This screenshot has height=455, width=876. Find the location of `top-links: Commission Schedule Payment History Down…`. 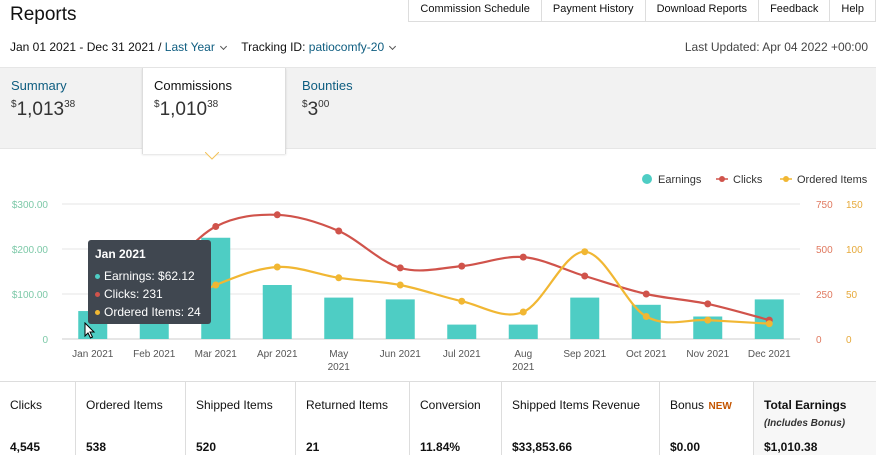

top-links: Commission Schedule Payment History Down… is located at coordinates (642, 11).